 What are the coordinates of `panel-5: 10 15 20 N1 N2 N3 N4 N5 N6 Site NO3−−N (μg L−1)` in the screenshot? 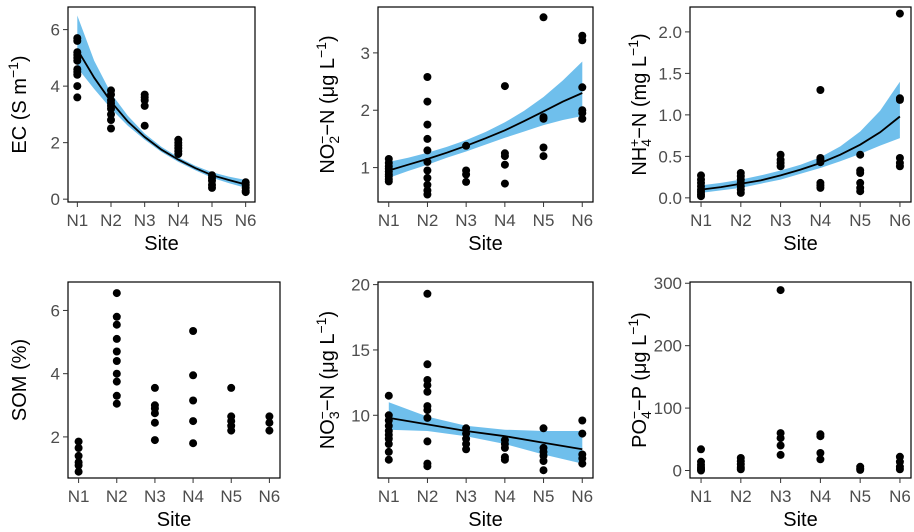 It's located at (453, 403).